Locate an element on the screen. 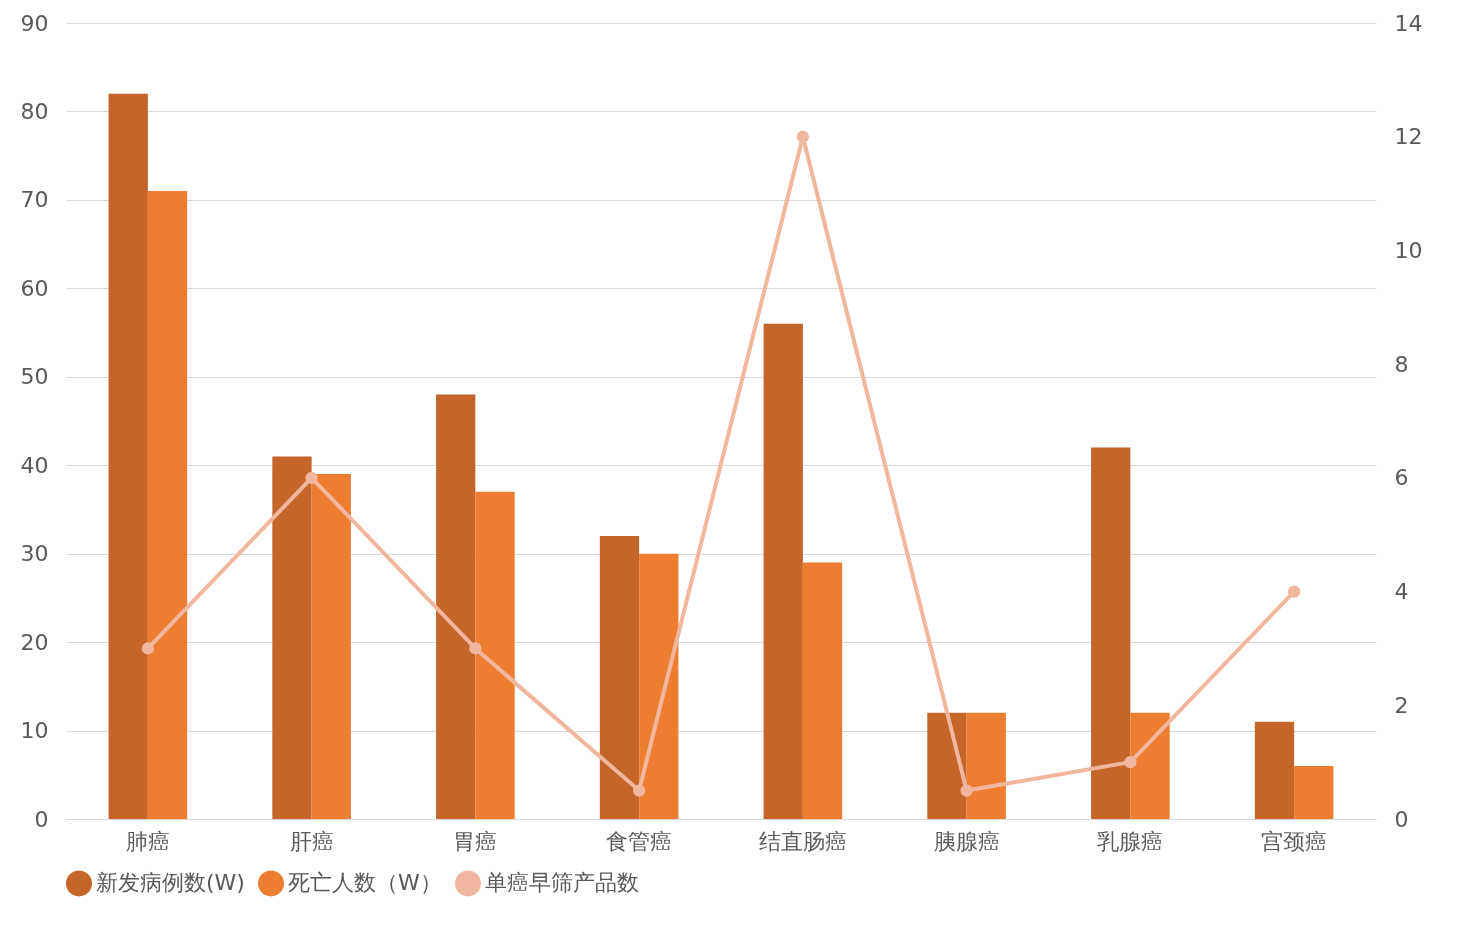 The width and height of the screenshot is (1469, 952). y-tick-label: 0 is located at coordinates (41, 819).